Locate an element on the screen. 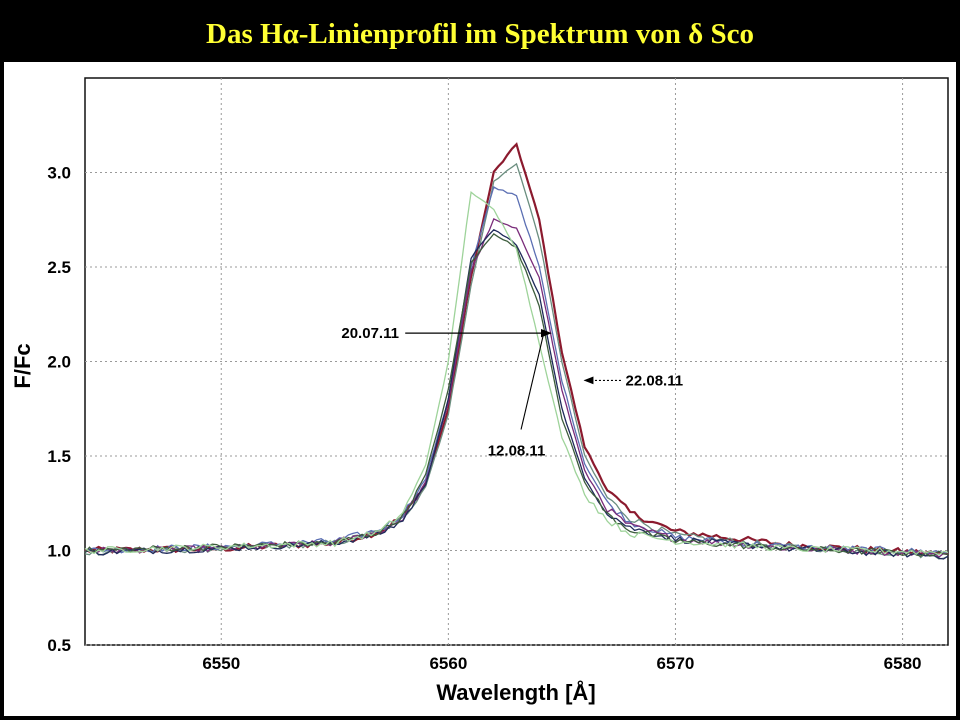 Image resolution: width=960 pixels, height=720 pixels. y-axis-label: F/Fc is located at coordinates (22, 365).